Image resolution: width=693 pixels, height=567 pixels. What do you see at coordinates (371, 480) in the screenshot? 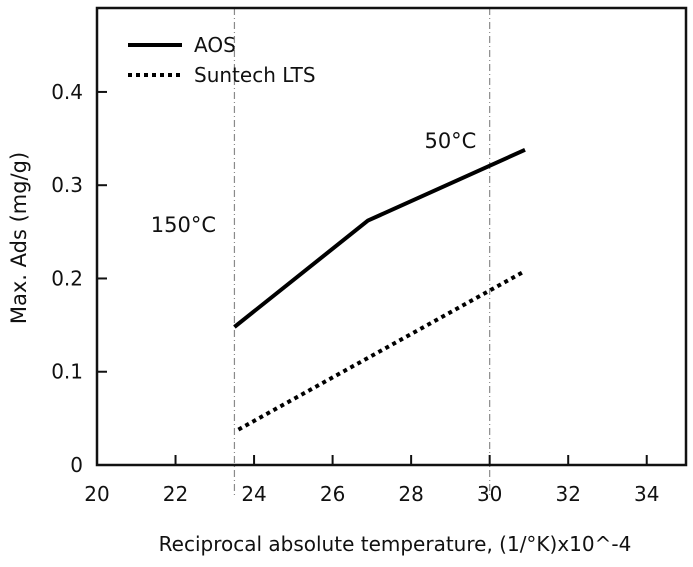
I see `x-ticks-layer: 20 22 24 26 28 30 32 34` at bounding box center [371, 480].